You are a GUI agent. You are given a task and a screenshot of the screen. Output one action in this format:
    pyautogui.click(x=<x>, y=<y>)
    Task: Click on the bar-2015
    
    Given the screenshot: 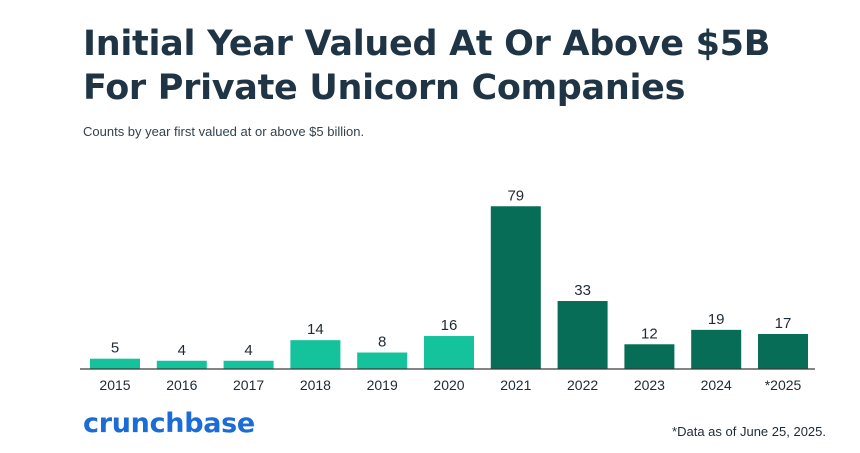 What is the action you would take?
    pyautogui.click(x=115, y=363)
    